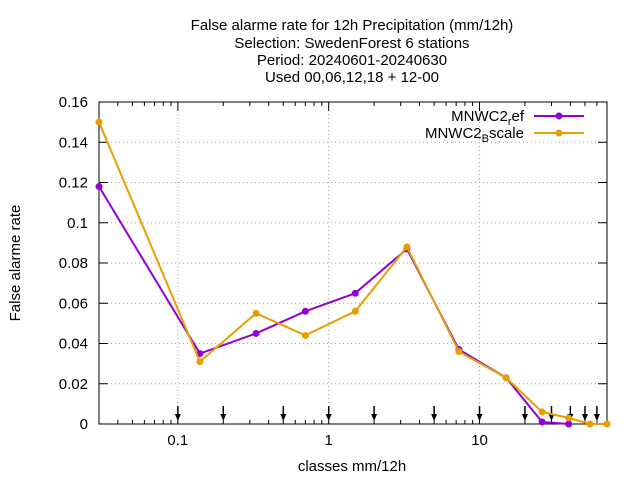 Image resolution: width=640 pixels, height=480 pixels. What do you see at coordinates (329, 440) in the screenshot?
I see `x-tick-label: 1` at bounding box center [329, 440].